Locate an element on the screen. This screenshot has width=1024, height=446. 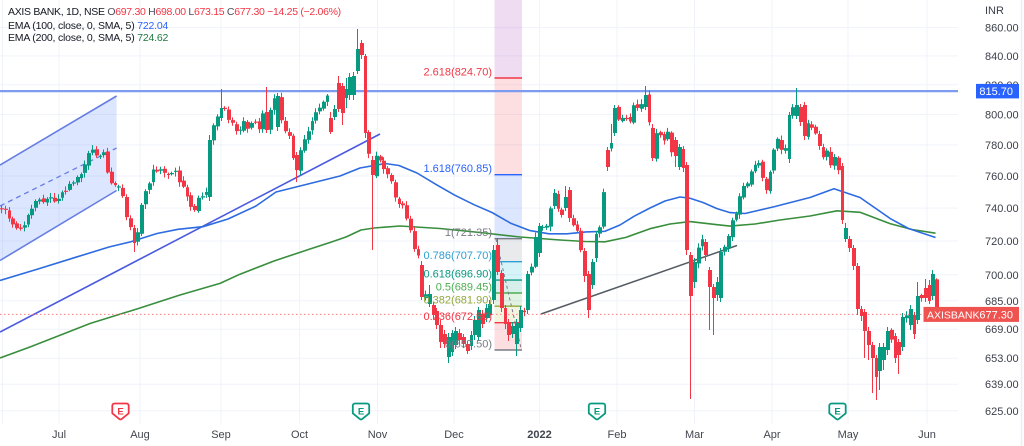
svg-text: Sep is located at coordinates (221, 435).